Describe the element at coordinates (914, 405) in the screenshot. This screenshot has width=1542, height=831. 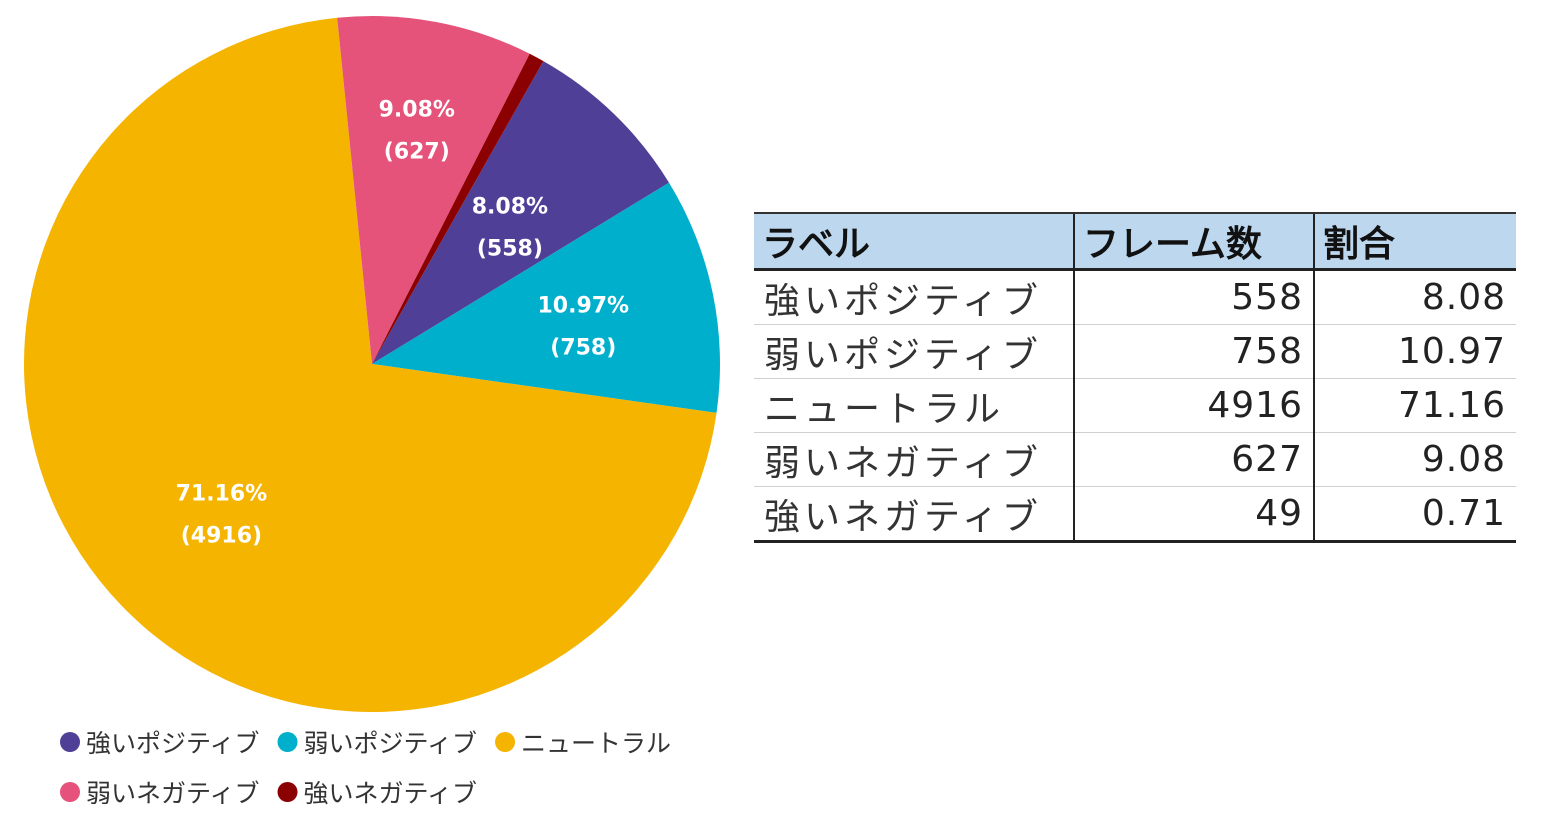
I see `row-label: ニュートラル` at that location.